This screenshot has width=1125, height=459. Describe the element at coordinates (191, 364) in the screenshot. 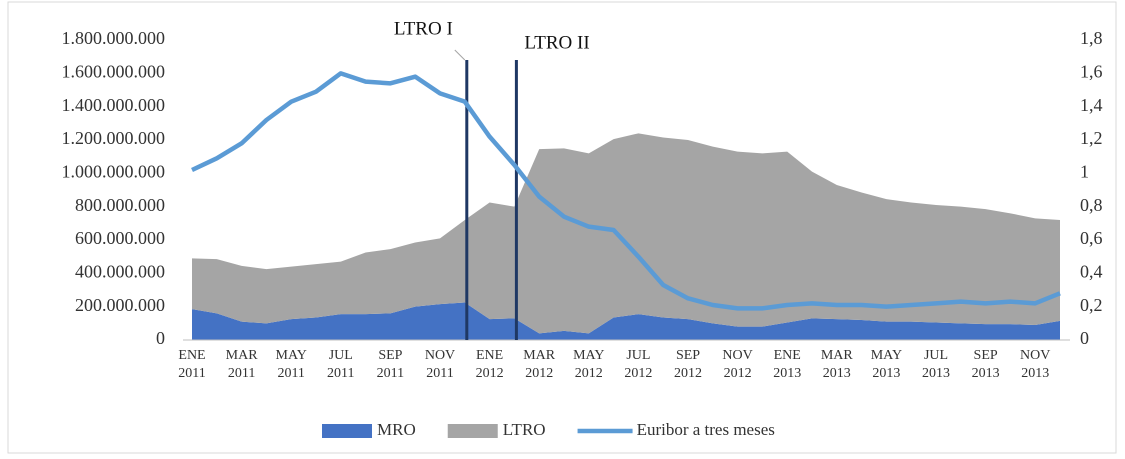

I see `x-tick-label: ENE 2011` at that location.